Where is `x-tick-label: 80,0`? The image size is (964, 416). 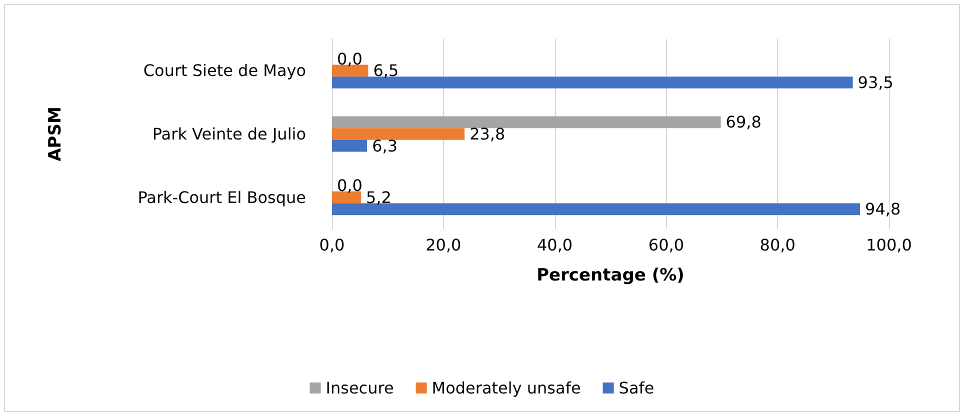 x-tick-label: 80,0 is located at coordinates (778, 245).